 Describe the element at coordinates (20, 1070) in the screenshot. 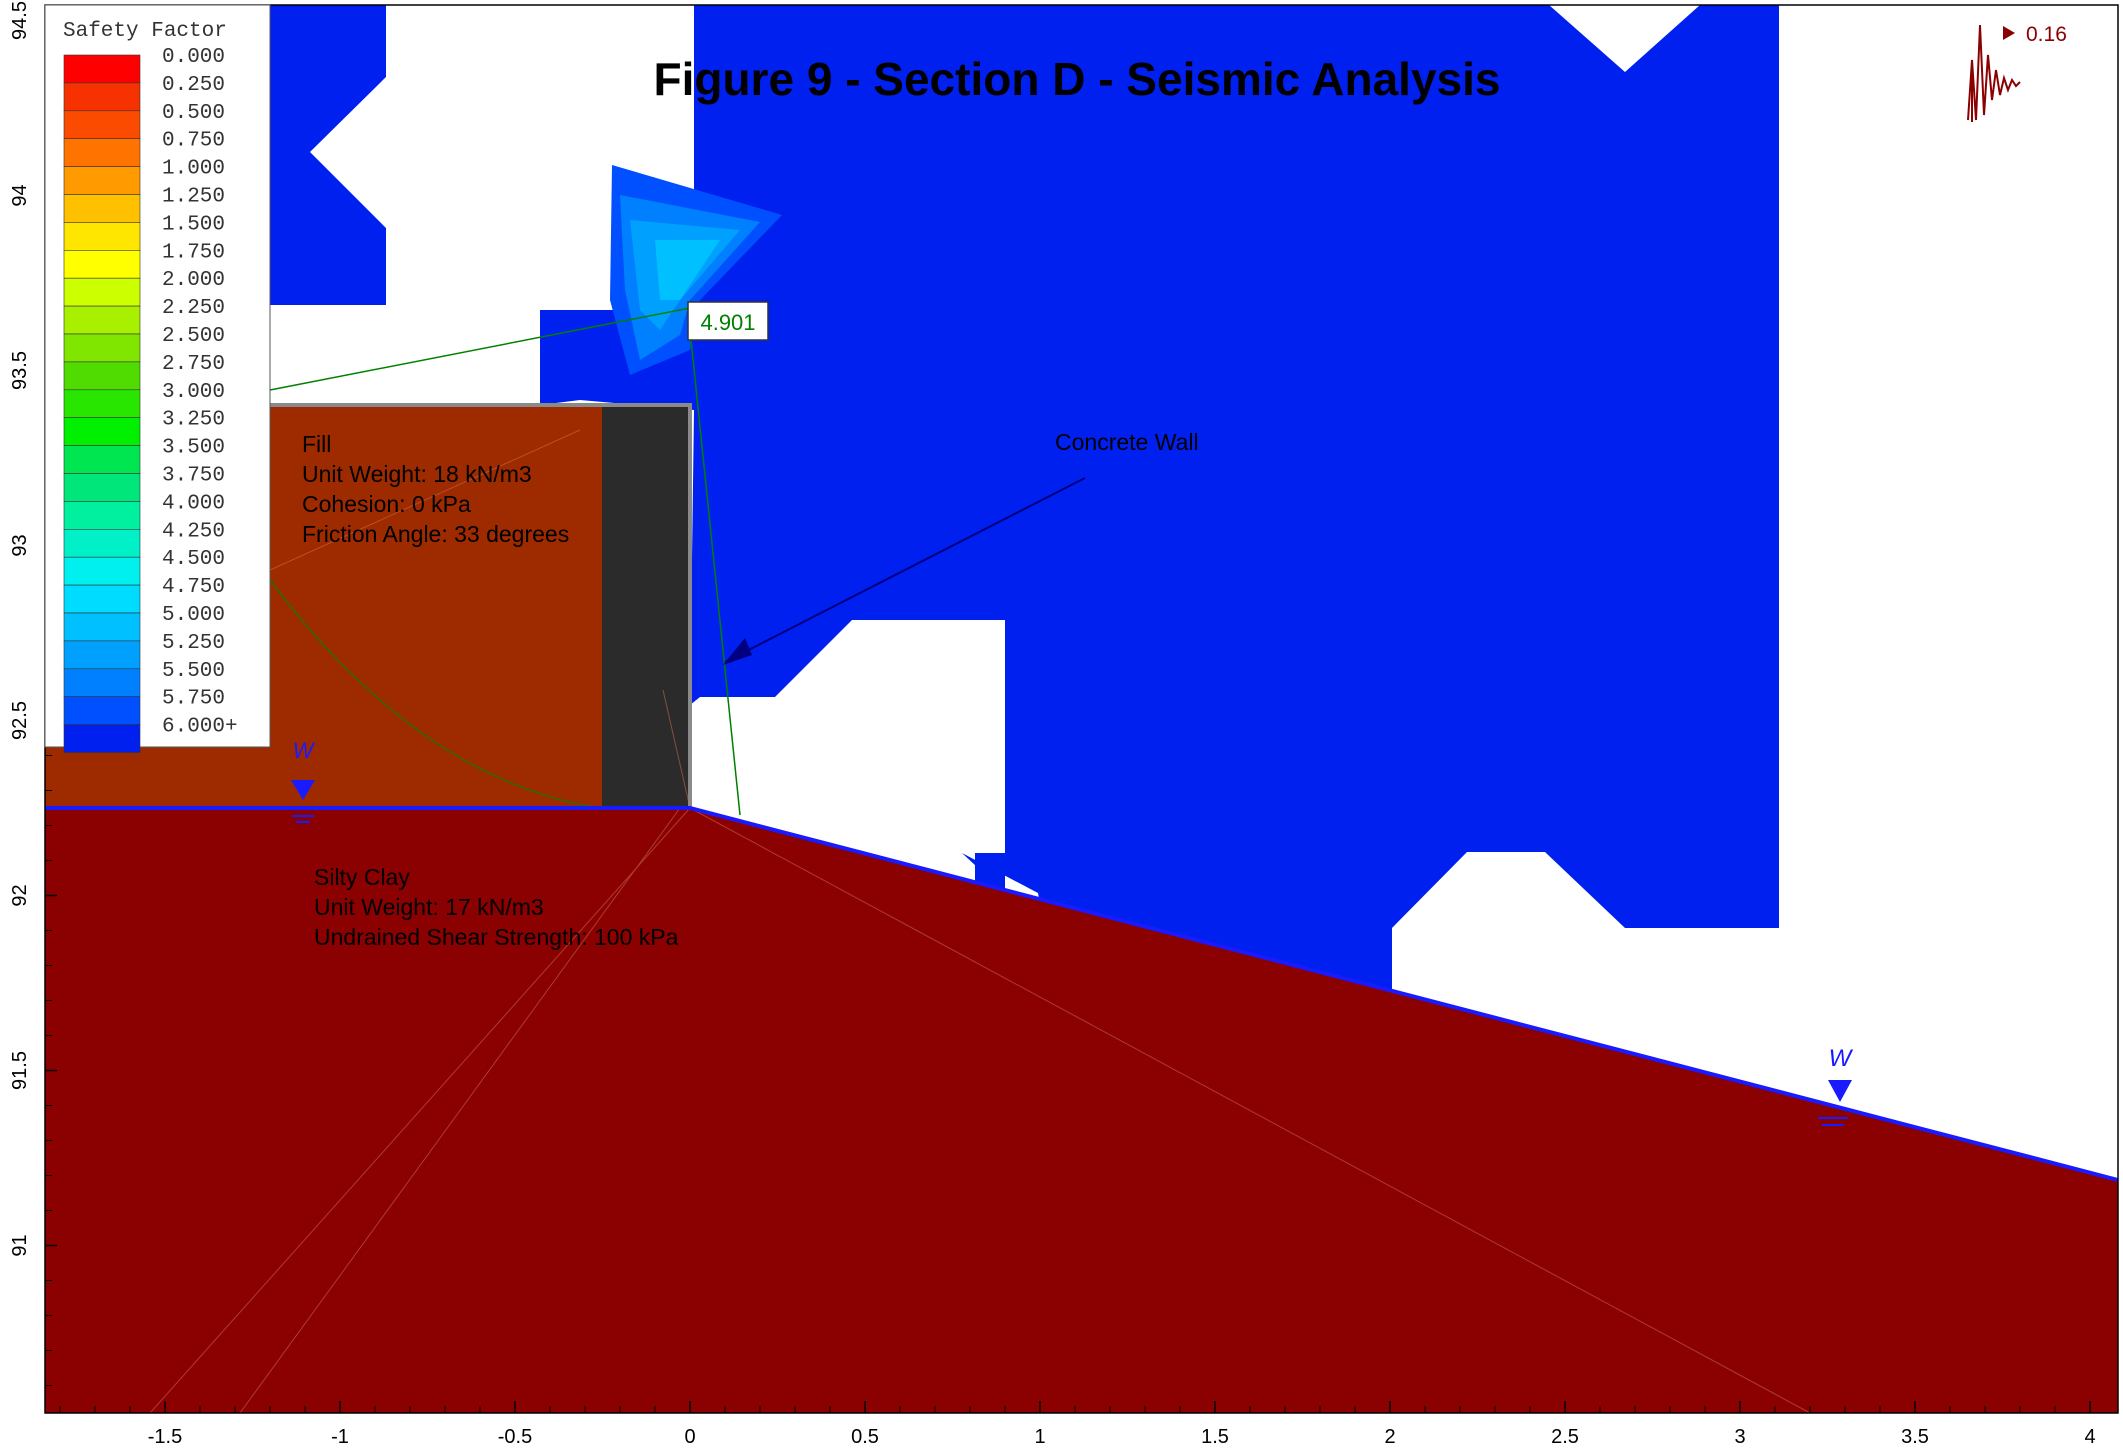

I see `y-tick-label: 91.5` at that location.